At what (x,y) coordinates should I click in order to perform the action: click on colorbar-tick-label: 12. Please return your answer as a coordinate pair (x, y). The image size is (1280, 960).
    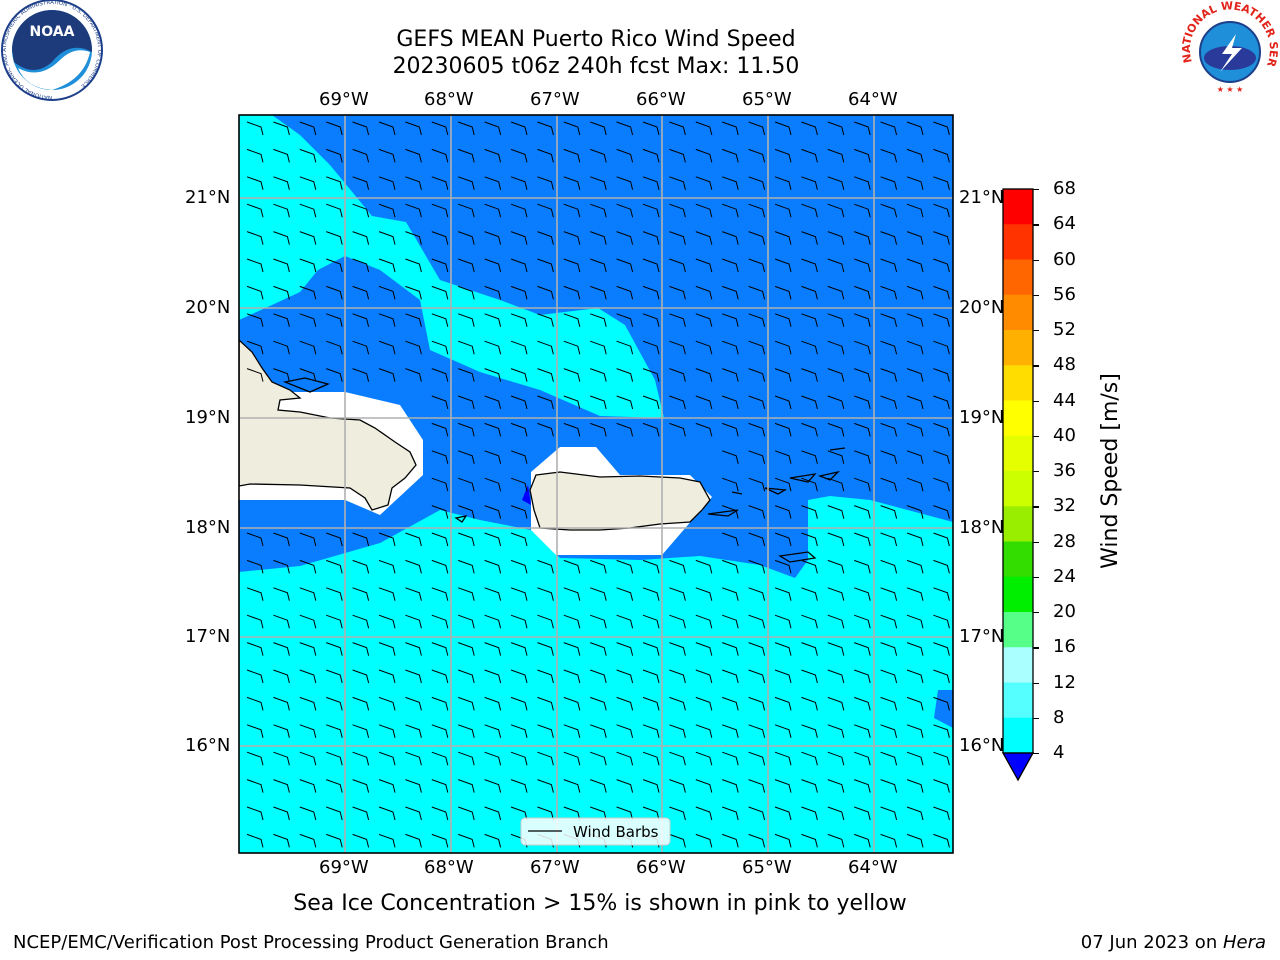
    Looking at the image, I should click on (1064, 682).